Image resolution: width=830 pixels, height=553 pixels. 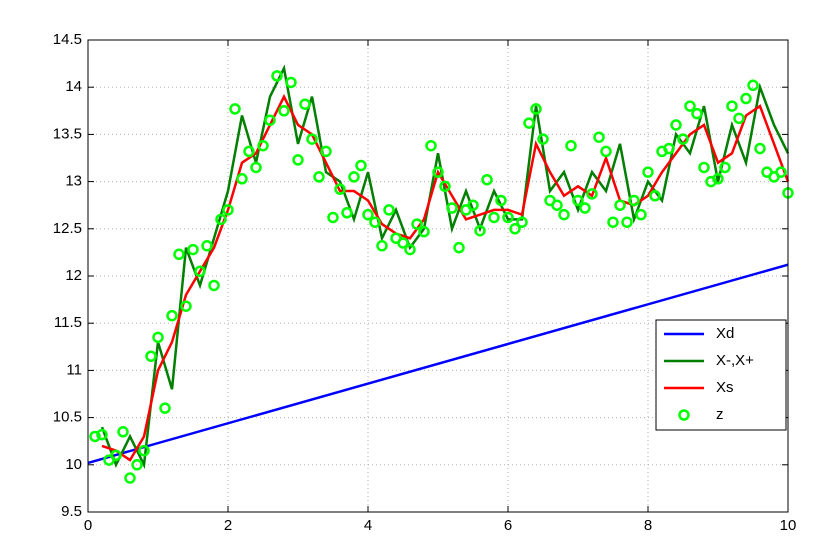 What do you see at coordinates (73, 464) in the screenshot?
I see `y-tick-label: 10` at bounding box center [73, 464].